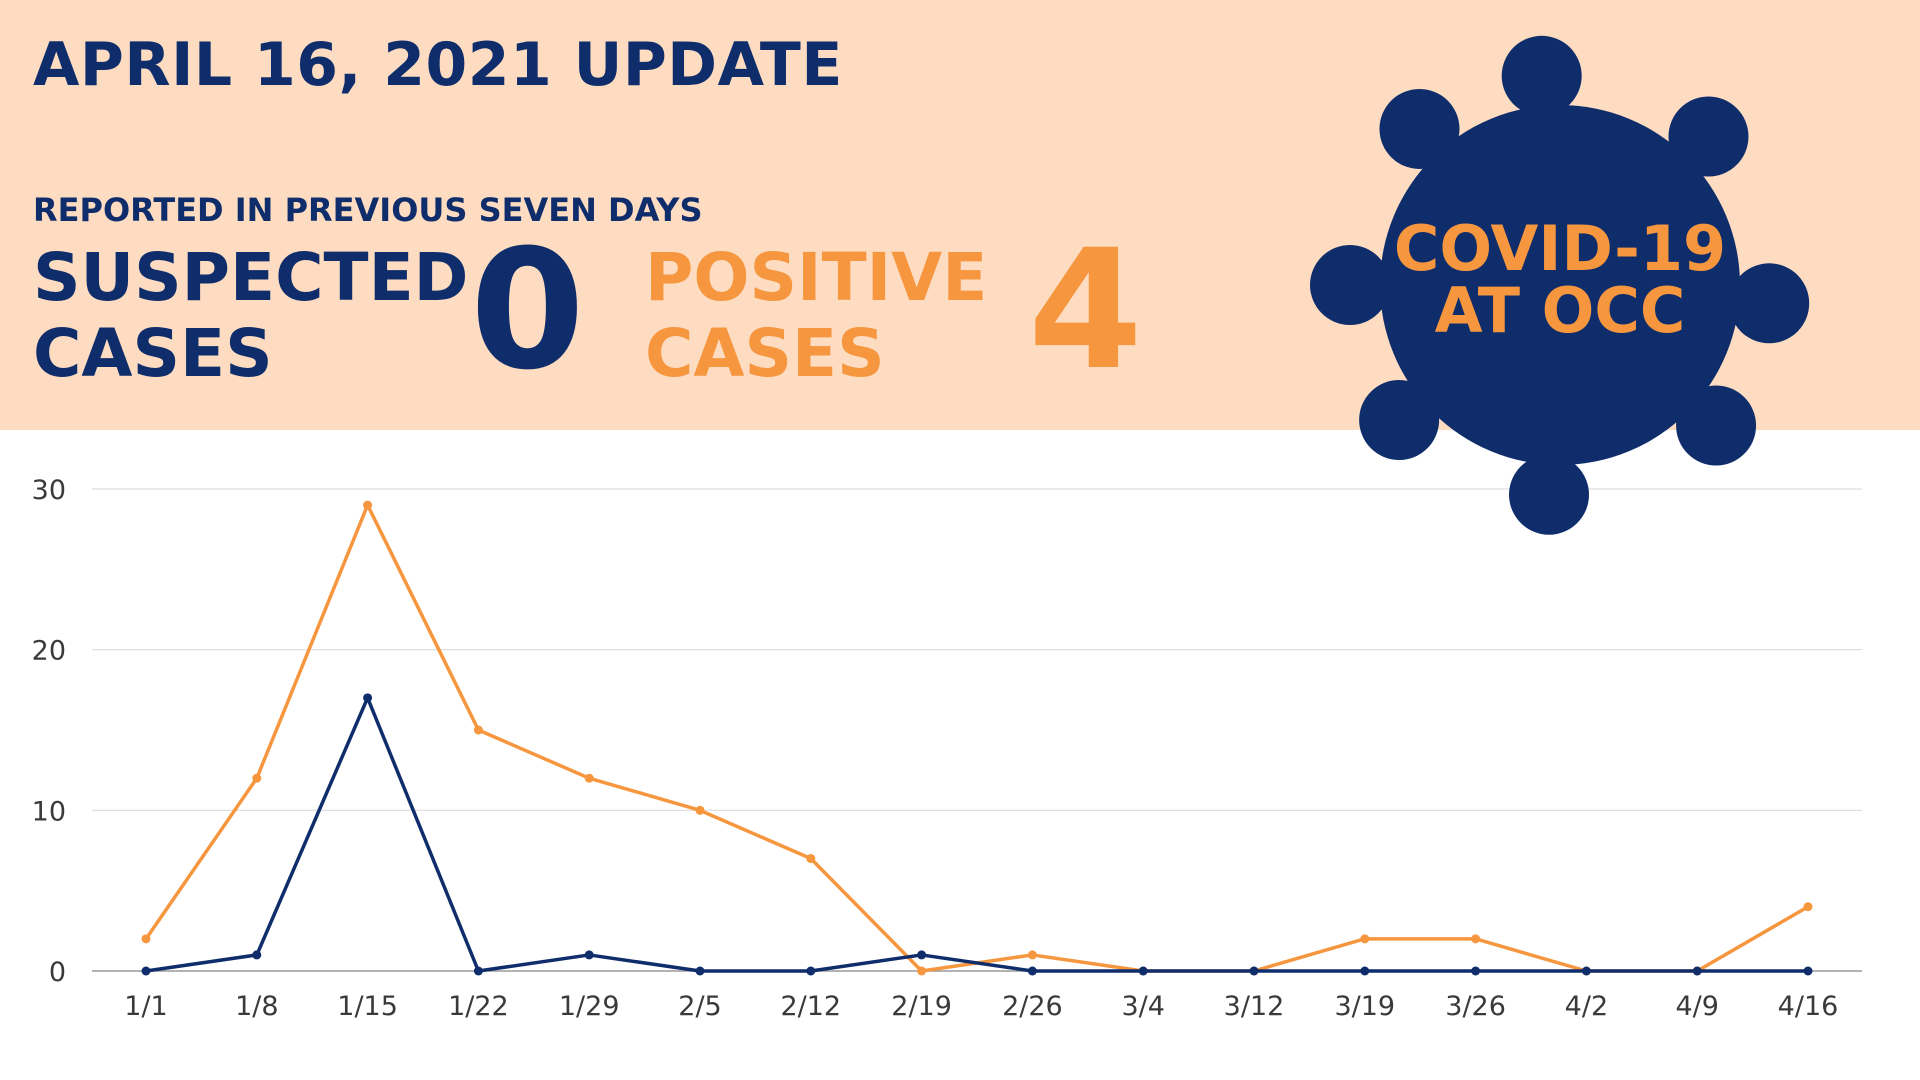 Image resolution: width=1920 pixels, height=1080 pixels. I want to click on update-title: APRIL 16, 2021 UPDATE, so click(438, 65).